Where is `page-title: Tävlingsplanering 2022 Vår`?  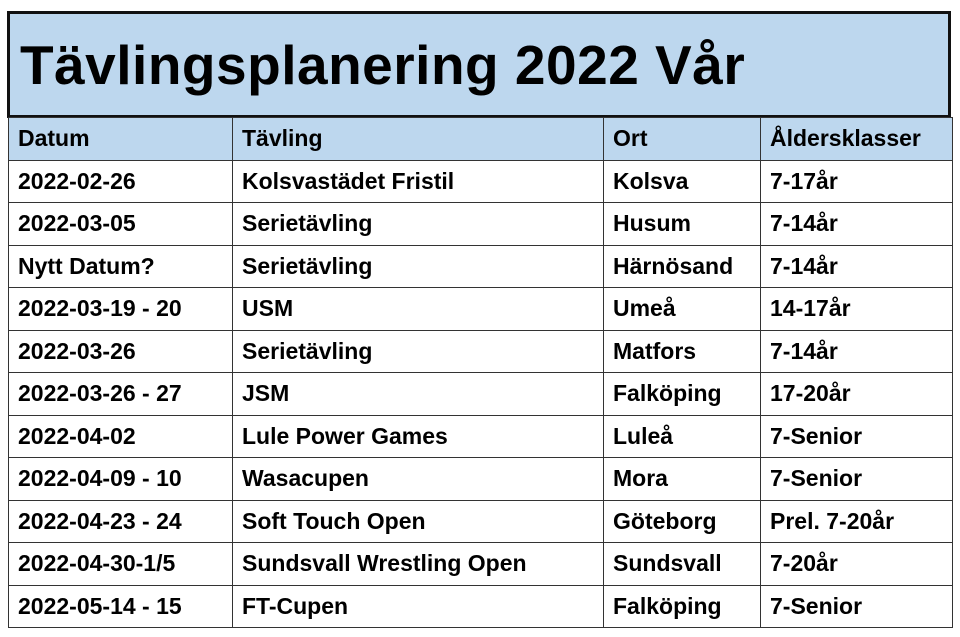 page-title: Tävlingsplanering 2022 Vår is located at coordinates (383, 64).